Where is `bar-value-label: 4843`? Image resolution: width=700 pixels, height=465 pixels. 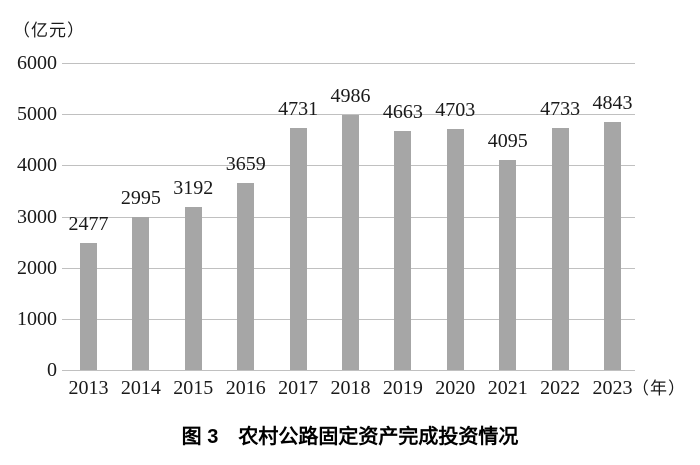 bar-value-label: 4843 is located at coordinates (612, 103).